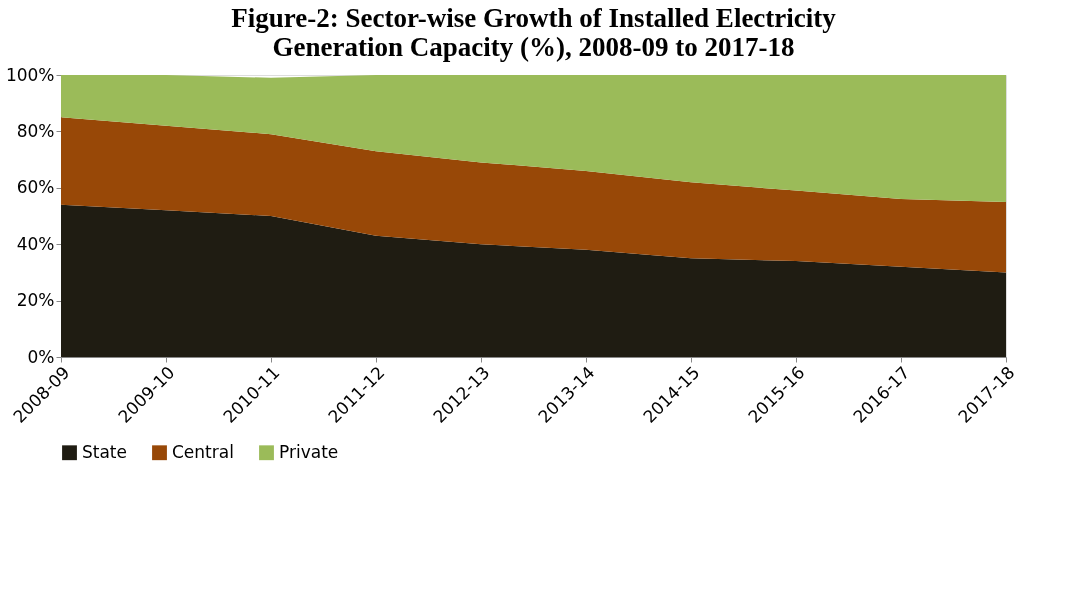  Describe the element at coordinates (534, 32) in the screenshot. I see `chart-title: Figure-2: Sector-wise Growth of Installed Electricity Generation Capacity (%), 2008-09 to 2017-18` at that location.